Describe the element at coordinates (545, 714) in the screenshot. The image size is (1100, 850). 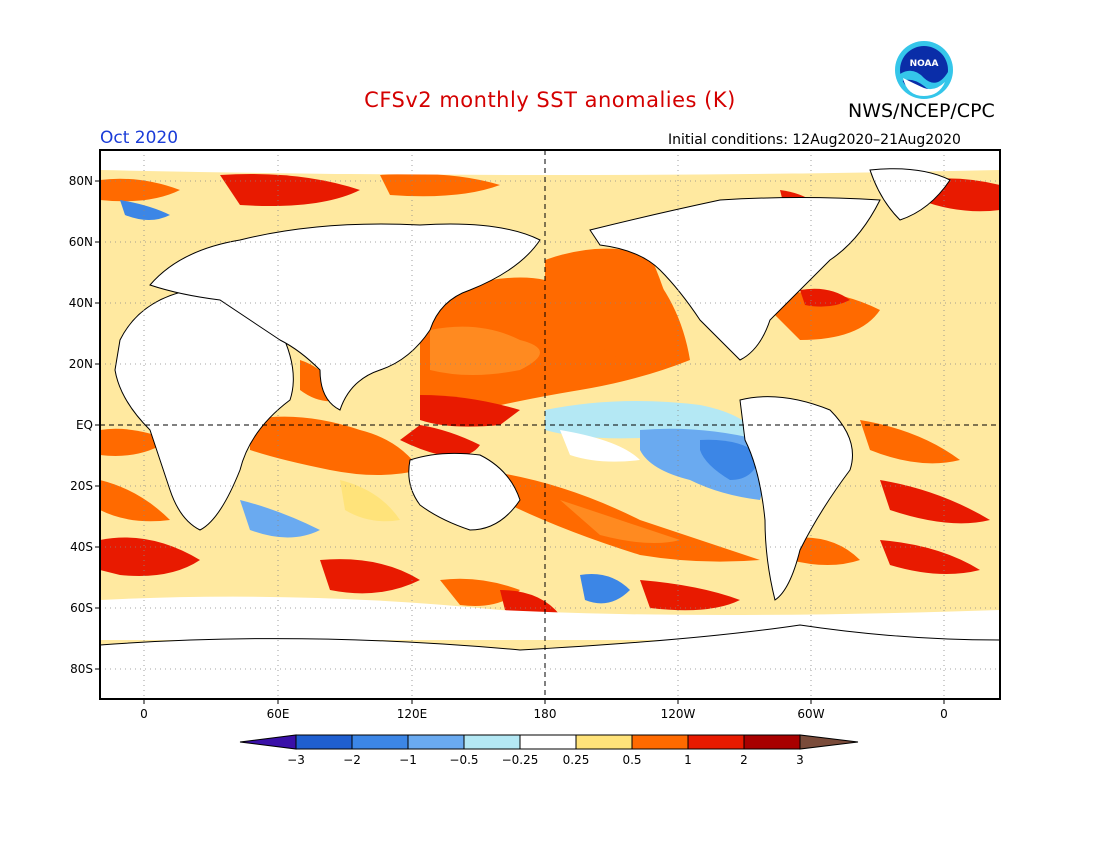
I see `x-tick-label: 180` at that location.